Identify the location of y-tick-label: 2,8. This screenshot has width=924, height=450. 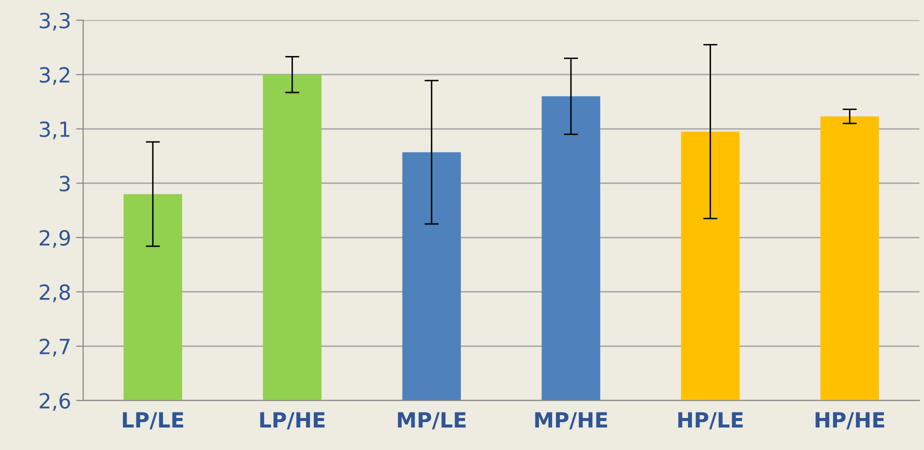
(55, 293).